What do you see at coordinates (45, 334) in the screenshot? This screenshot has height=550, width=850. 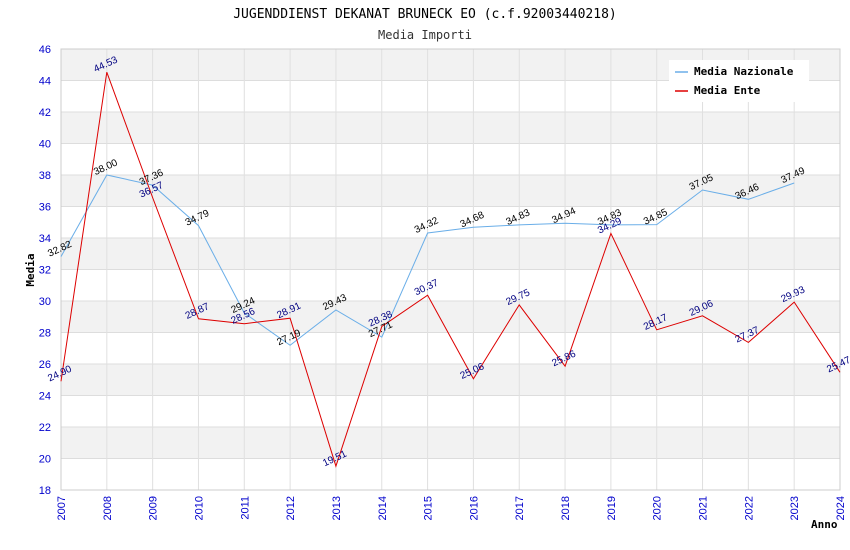 I see `y-tick-label: 28` at bounding box center [45, 334].